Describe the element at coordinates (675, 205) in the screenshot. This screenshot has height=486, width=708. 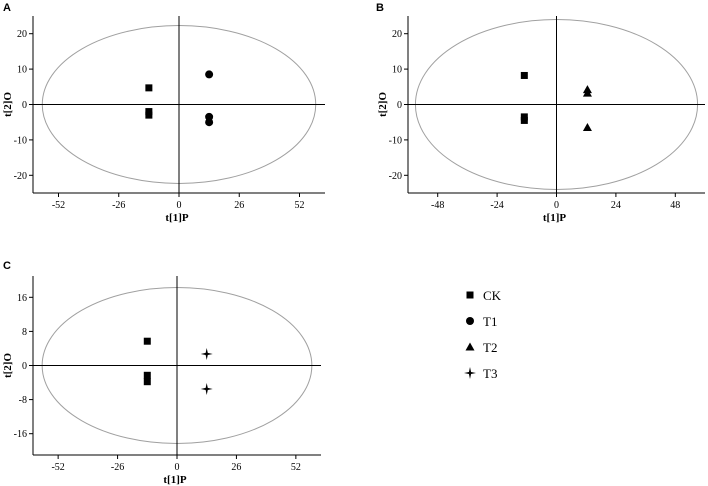
I see `x-tick-label: 48` at that location.